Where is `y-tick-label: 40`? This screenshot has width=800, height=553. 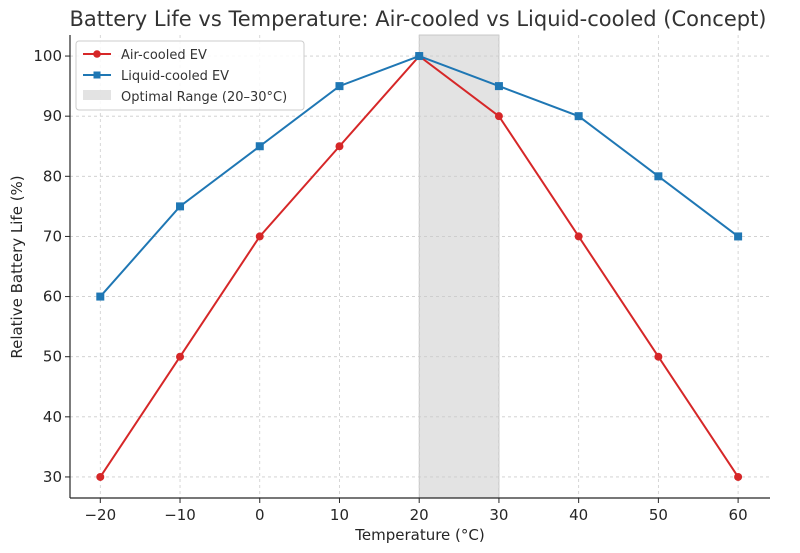
y-tick-label: 40 is located at coordinates (52, 417).